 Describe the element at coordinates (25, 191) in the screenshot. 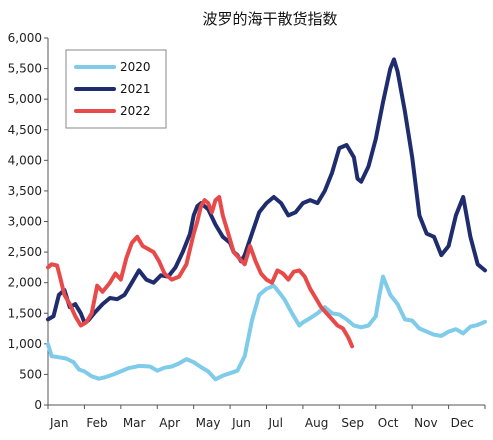

I see `y-tick-label: 3,500` at that location.